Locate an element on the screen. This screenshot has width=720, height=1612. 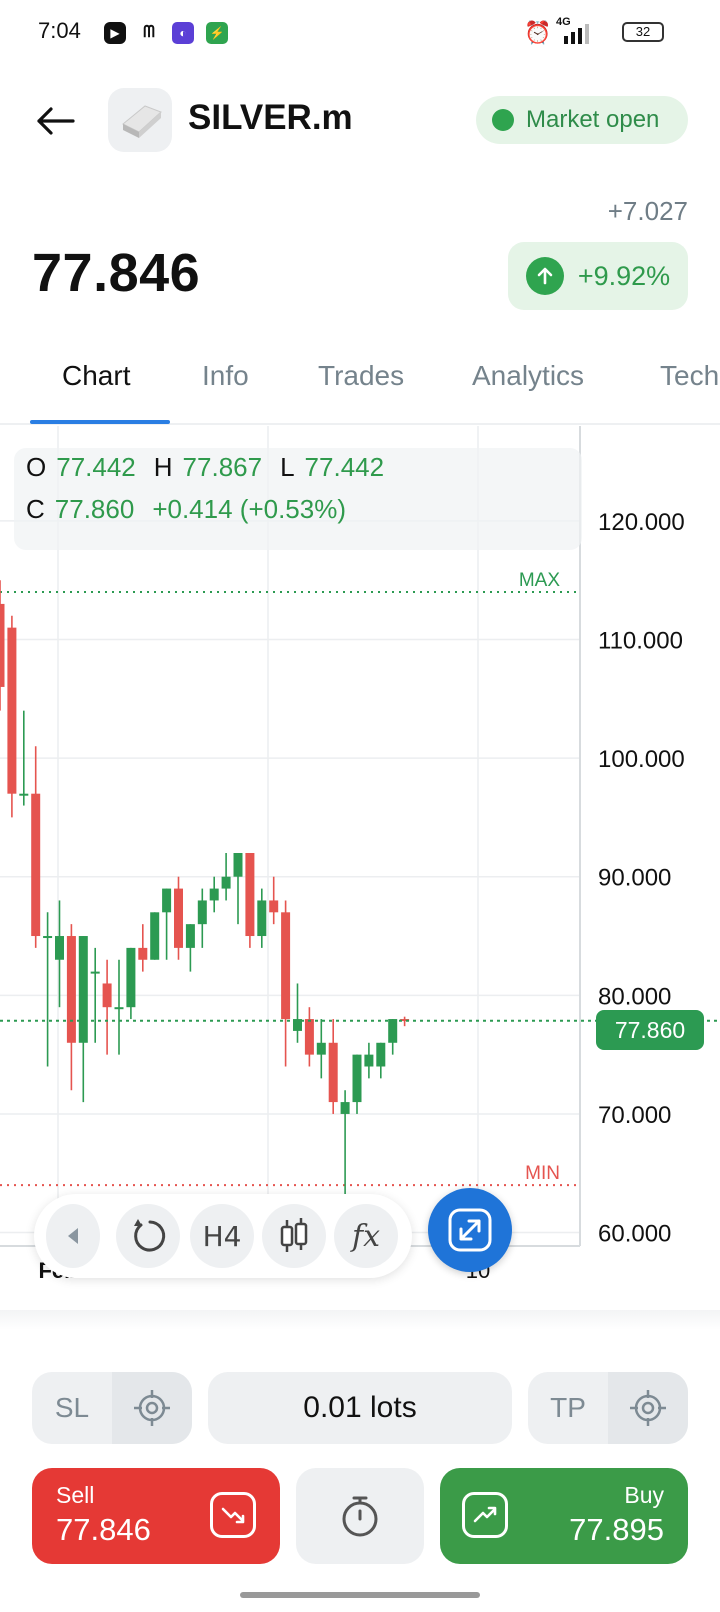
candle-type-icon is located at coordinates (294, 1235).